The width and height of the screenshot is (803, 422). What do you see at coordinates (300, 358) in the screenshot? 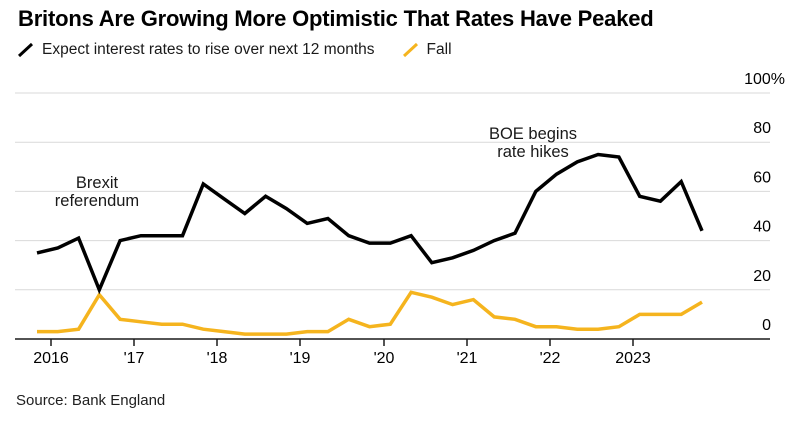
I see `x-axis-tick-label: '19` at bounding box center [300, 358].